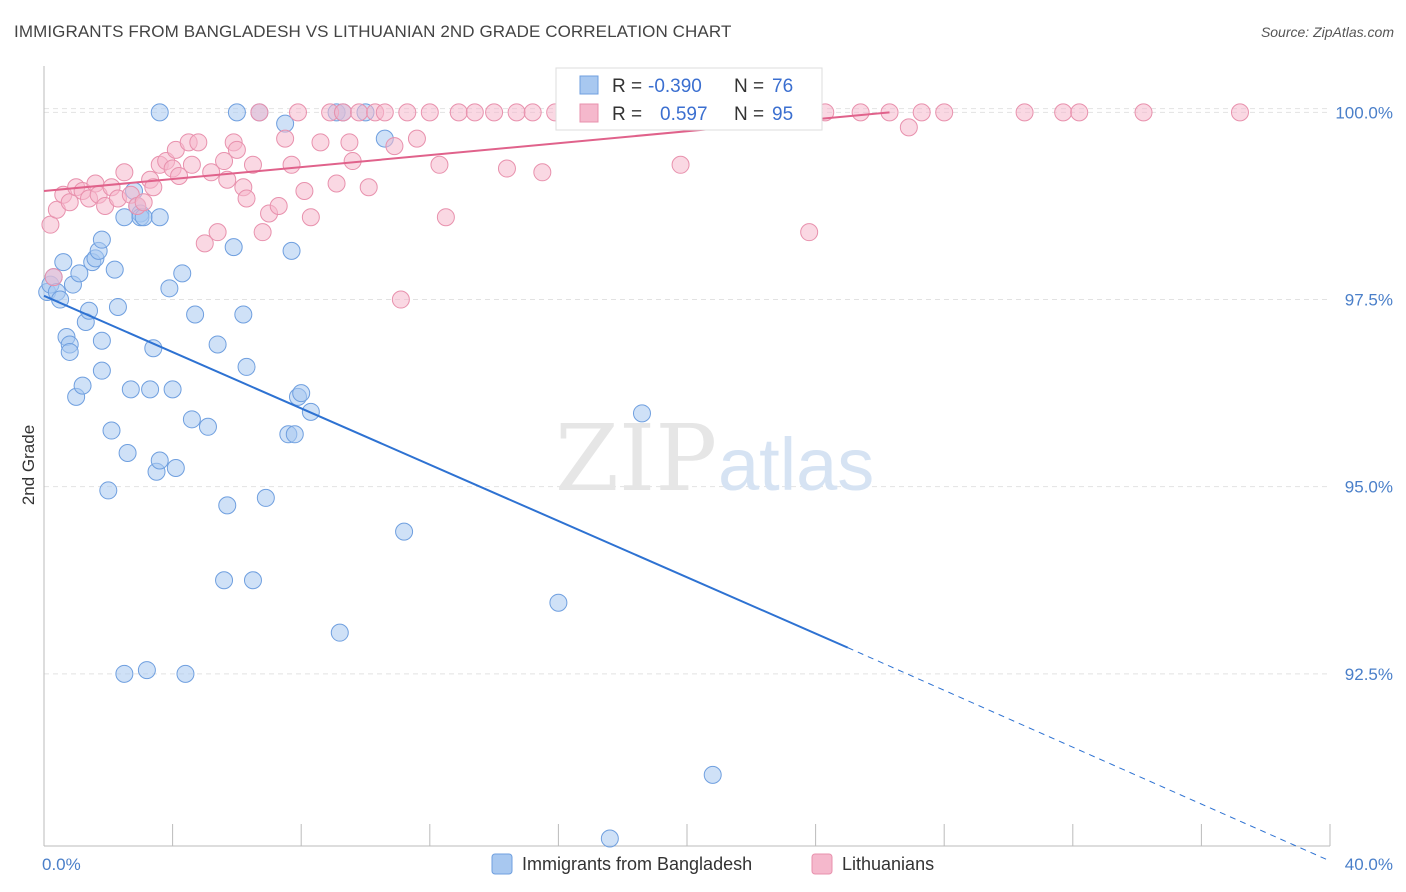  What do you see at coordinates (589, 113) in the screenshot?
I see `legend-swatch-lithuanians` at bounding box center [589, 113].